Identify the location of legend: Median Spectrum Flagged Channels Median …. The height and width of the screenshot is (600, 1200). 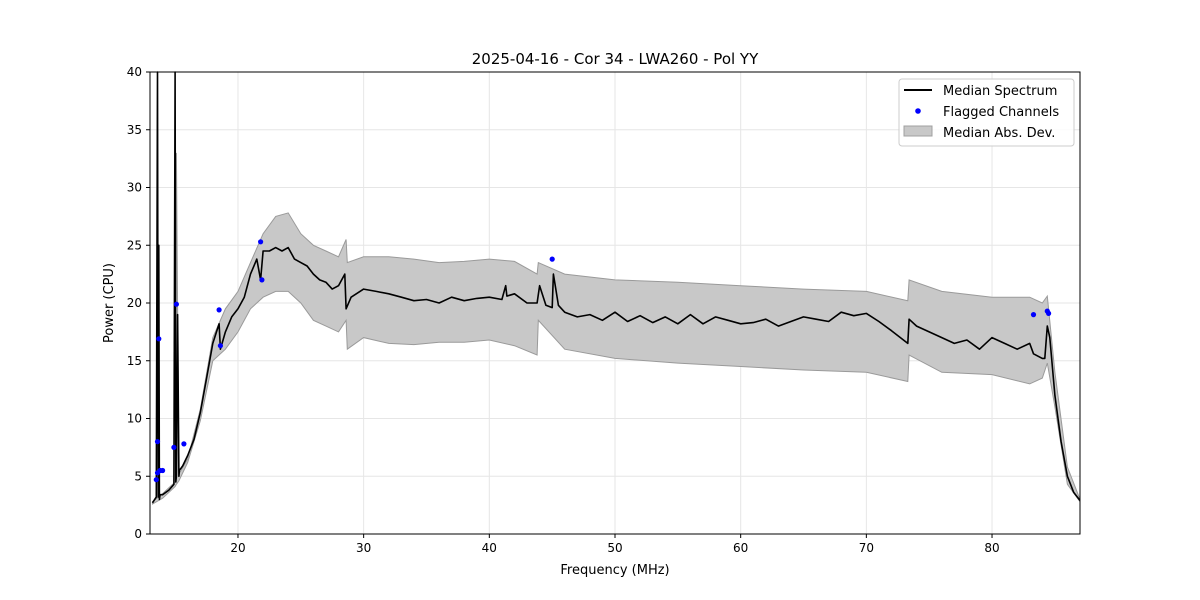
(986, 112).